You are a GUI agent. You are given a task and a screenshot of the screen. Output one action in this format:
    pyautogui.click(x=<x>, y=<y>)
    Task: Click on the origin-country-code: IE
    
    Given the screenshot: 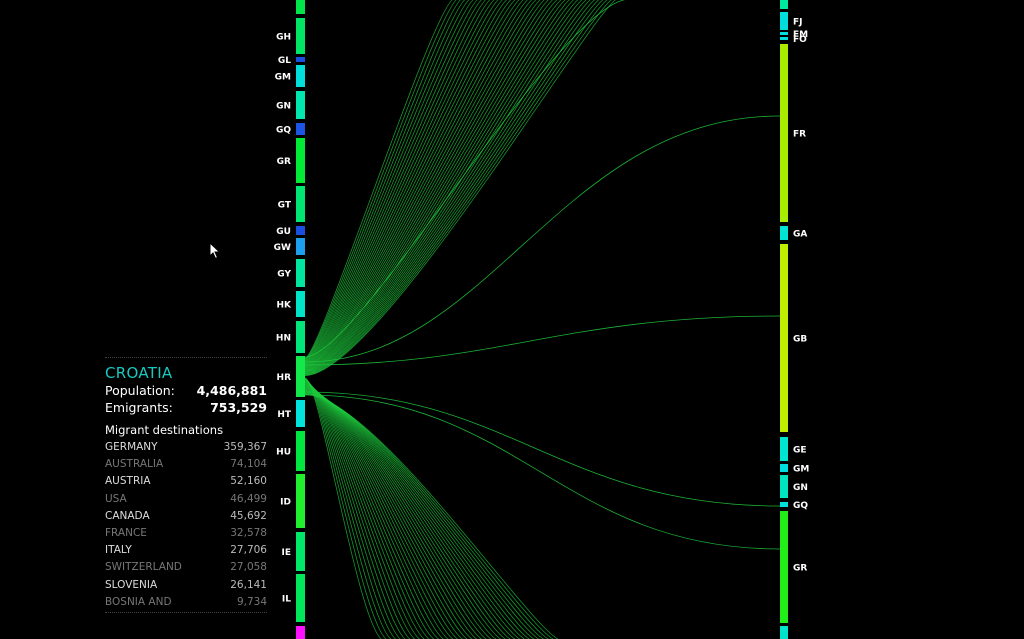 What is the action you would take?
    pyautogui.click(x=287, y=553)
    